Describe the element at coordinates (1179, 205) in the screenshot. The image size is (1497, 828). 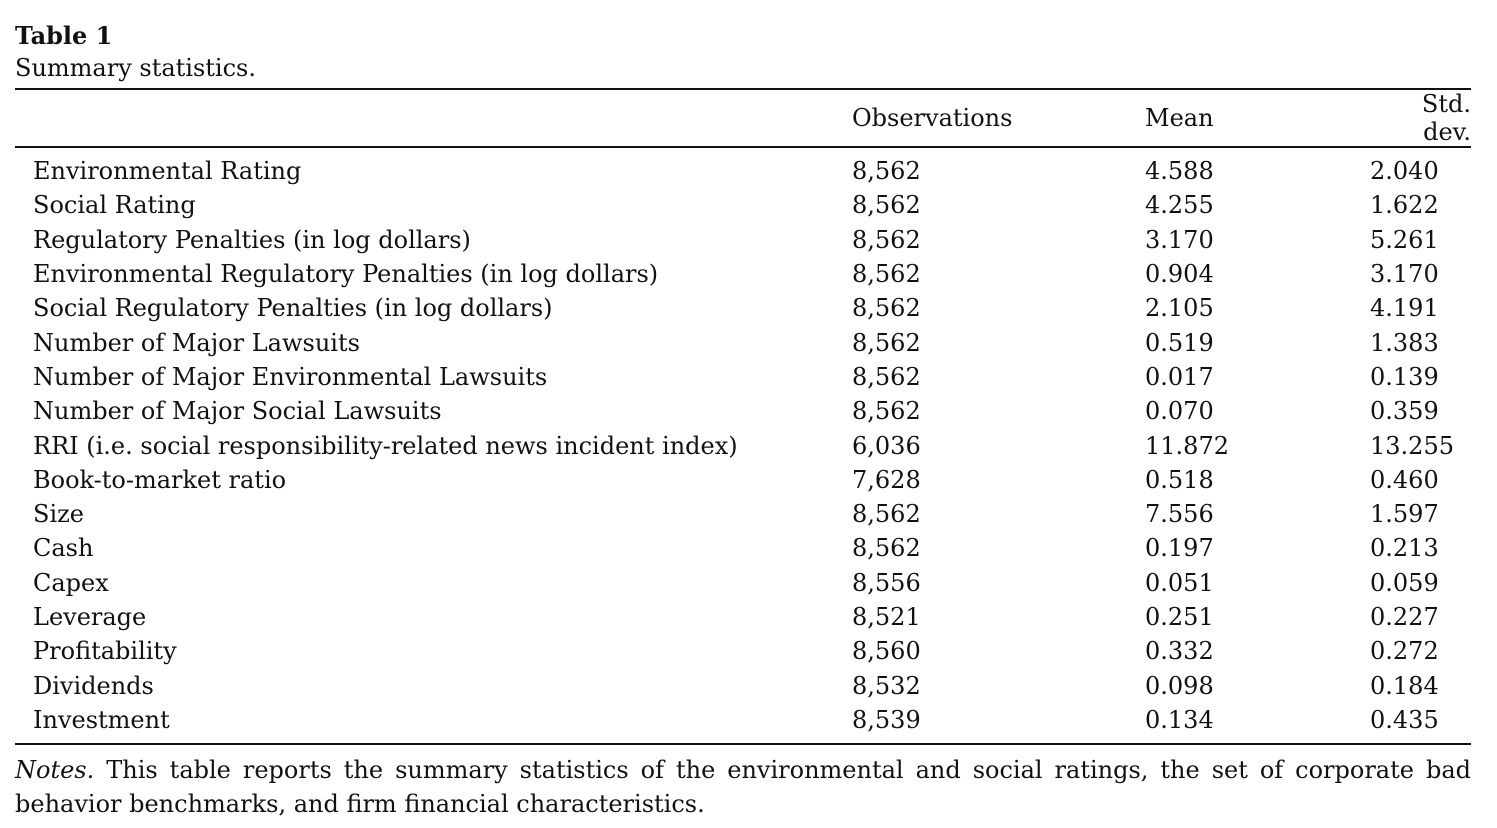
I see `mean-cell: 4.255` at that location.